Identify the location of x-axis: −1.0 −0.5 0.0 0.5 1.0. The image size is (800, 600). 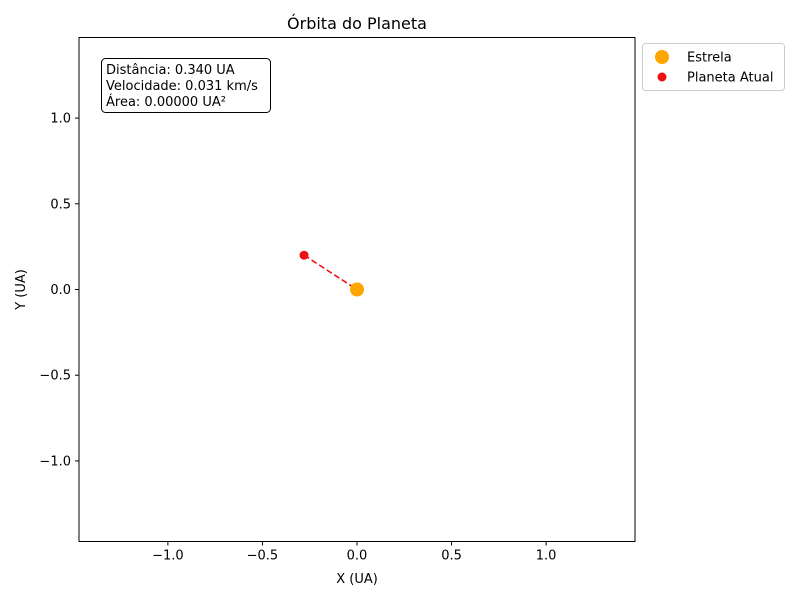
(354, 552).